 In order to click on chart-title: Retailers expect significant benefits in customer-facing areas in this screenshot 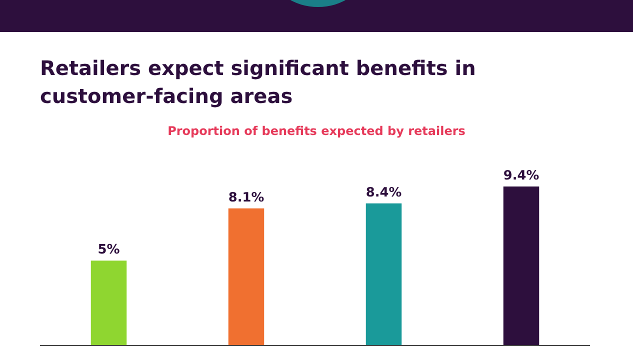, I will do `click(258, 82)`.